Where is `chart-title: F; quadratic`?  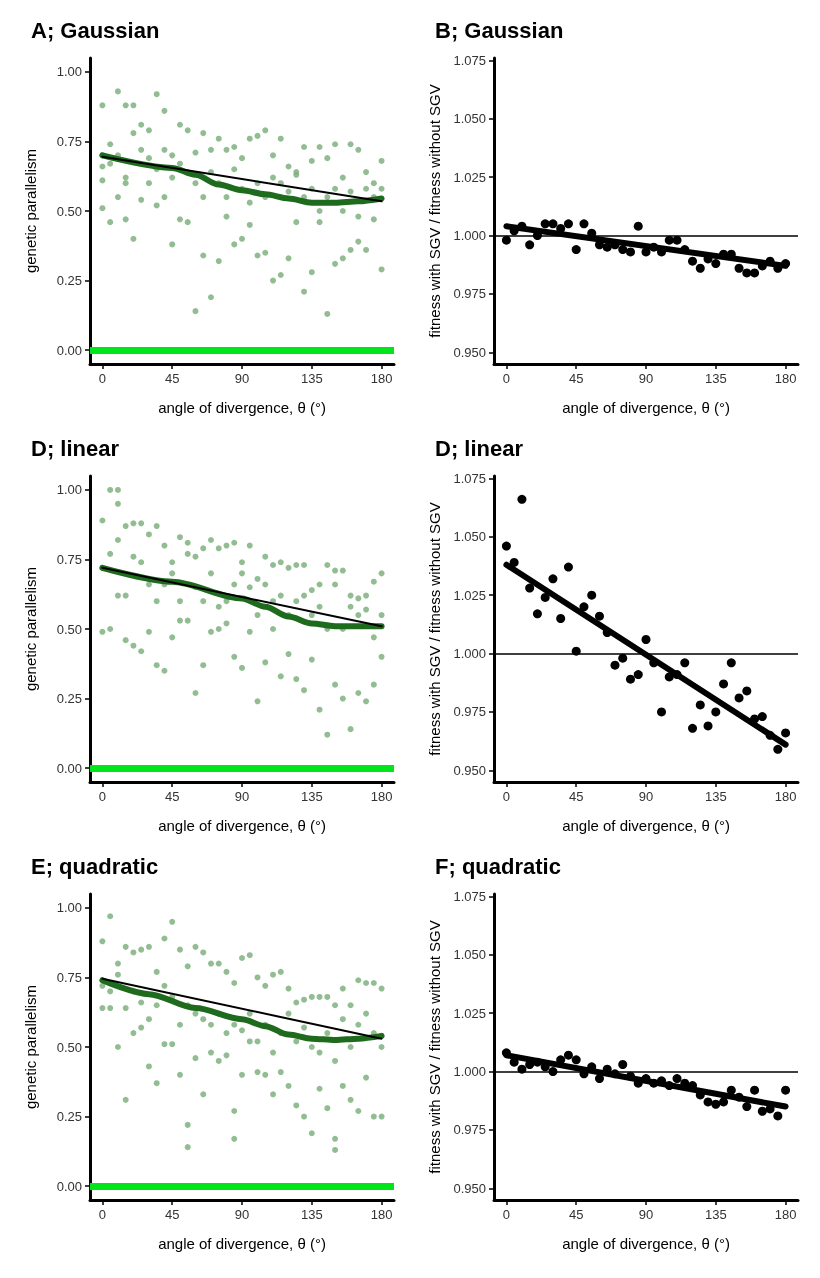 chart-title: F; quadratic is located at coordinates (498, 866).